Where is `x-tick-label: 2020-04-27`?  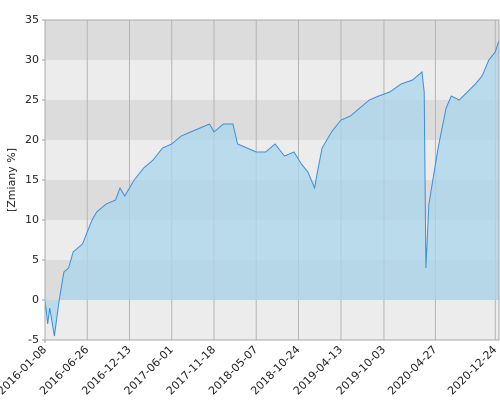
x-tick-label: 2020-04-27 is located at coordinates (412, 370).